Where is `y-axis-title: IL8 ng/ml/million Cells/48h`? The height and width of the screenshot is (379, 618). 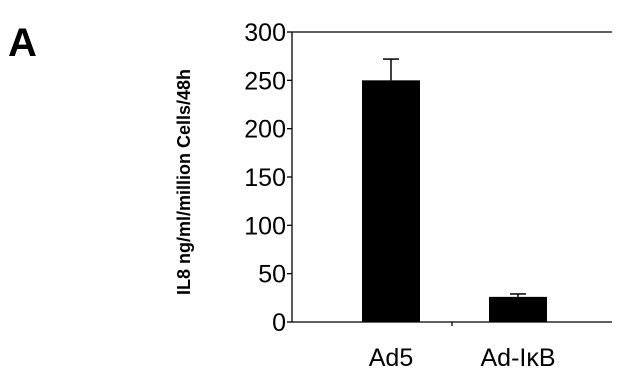 y-axis-title: IL8 ng/ml/million Cells/48h is located at coordinates (184, 182).